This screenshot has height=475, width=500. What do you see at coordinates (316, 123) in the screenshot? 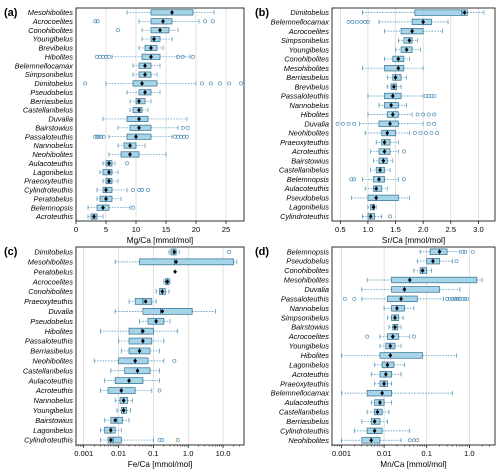
I see `category-label: Duvalia` at bounding box center [316, 123].